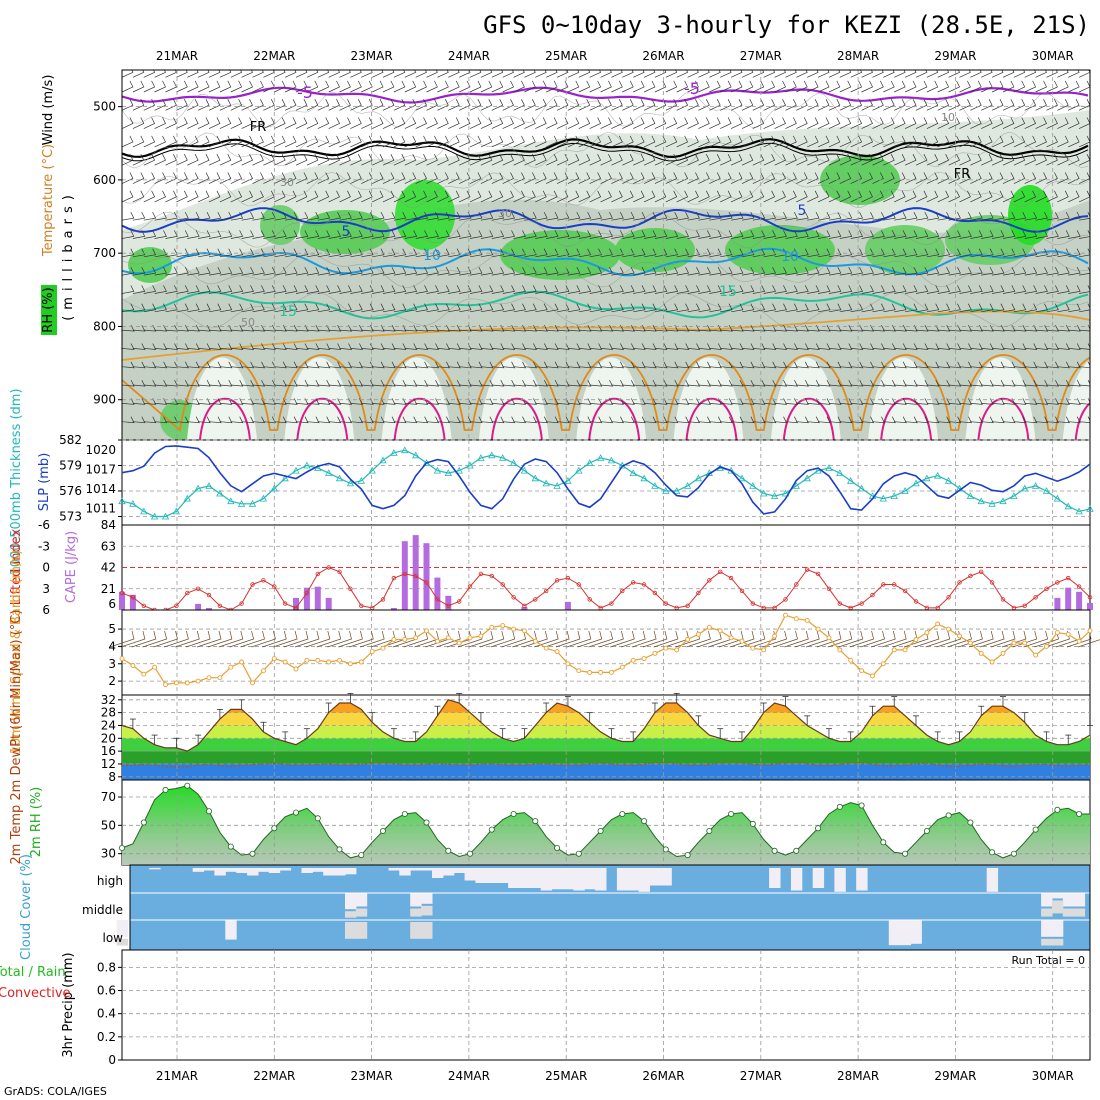 Image resolution: width=1100 pixels, height=1100 pixels. I want to click on rh-legend-swatch, so click(49, 310).